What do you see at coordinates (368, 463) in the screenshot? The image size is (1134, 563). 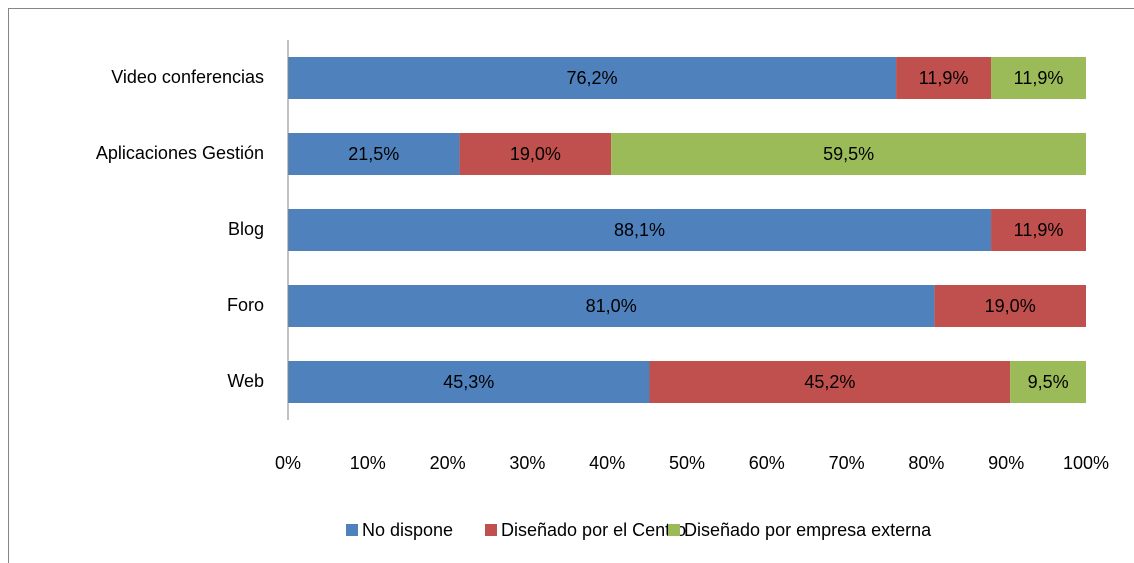 I see `x-tick-label: 10%` at bounding box center [368, 463].